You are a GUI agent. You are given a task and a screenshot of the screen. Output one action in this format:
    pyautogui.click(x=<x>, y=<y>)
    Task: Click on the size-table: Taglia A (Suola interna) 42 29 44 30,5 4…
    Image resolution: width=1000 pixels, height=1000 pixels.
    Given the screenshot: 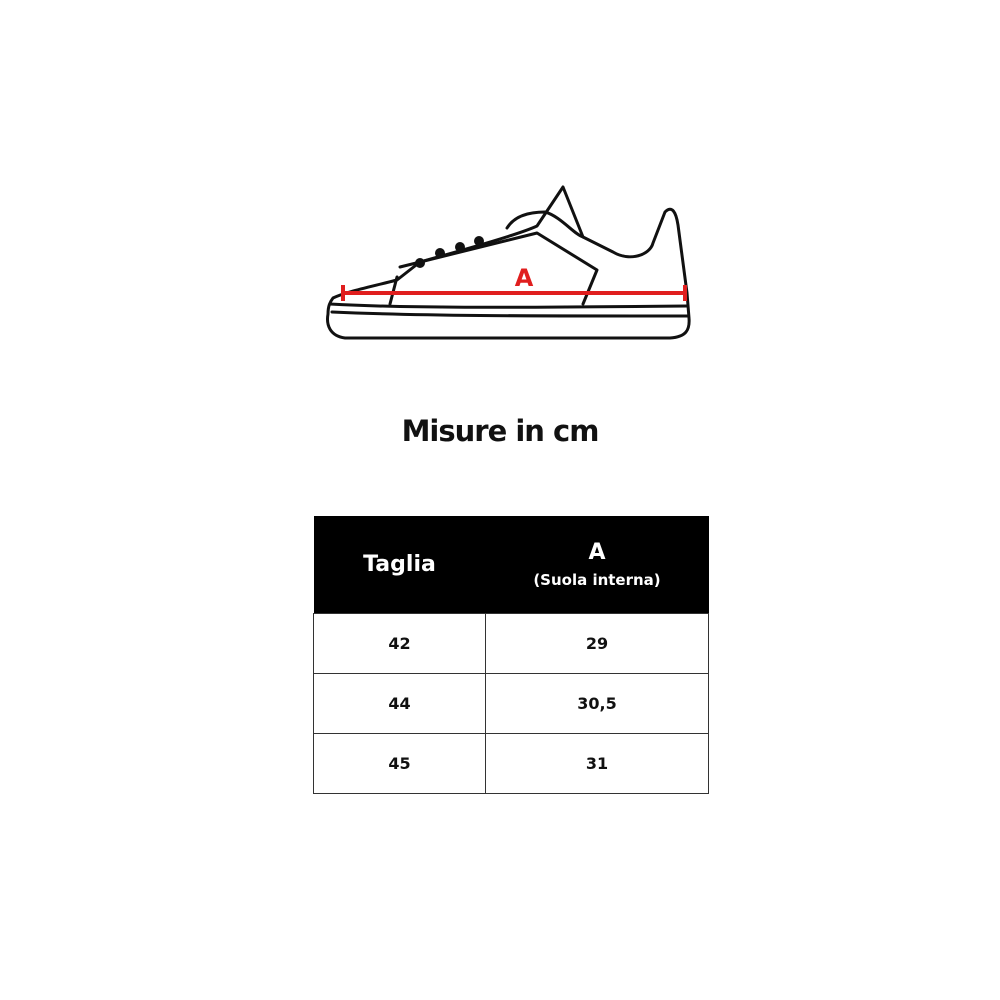 What is the action you would take?
    pyautogui.click(x=511, y=655)
    